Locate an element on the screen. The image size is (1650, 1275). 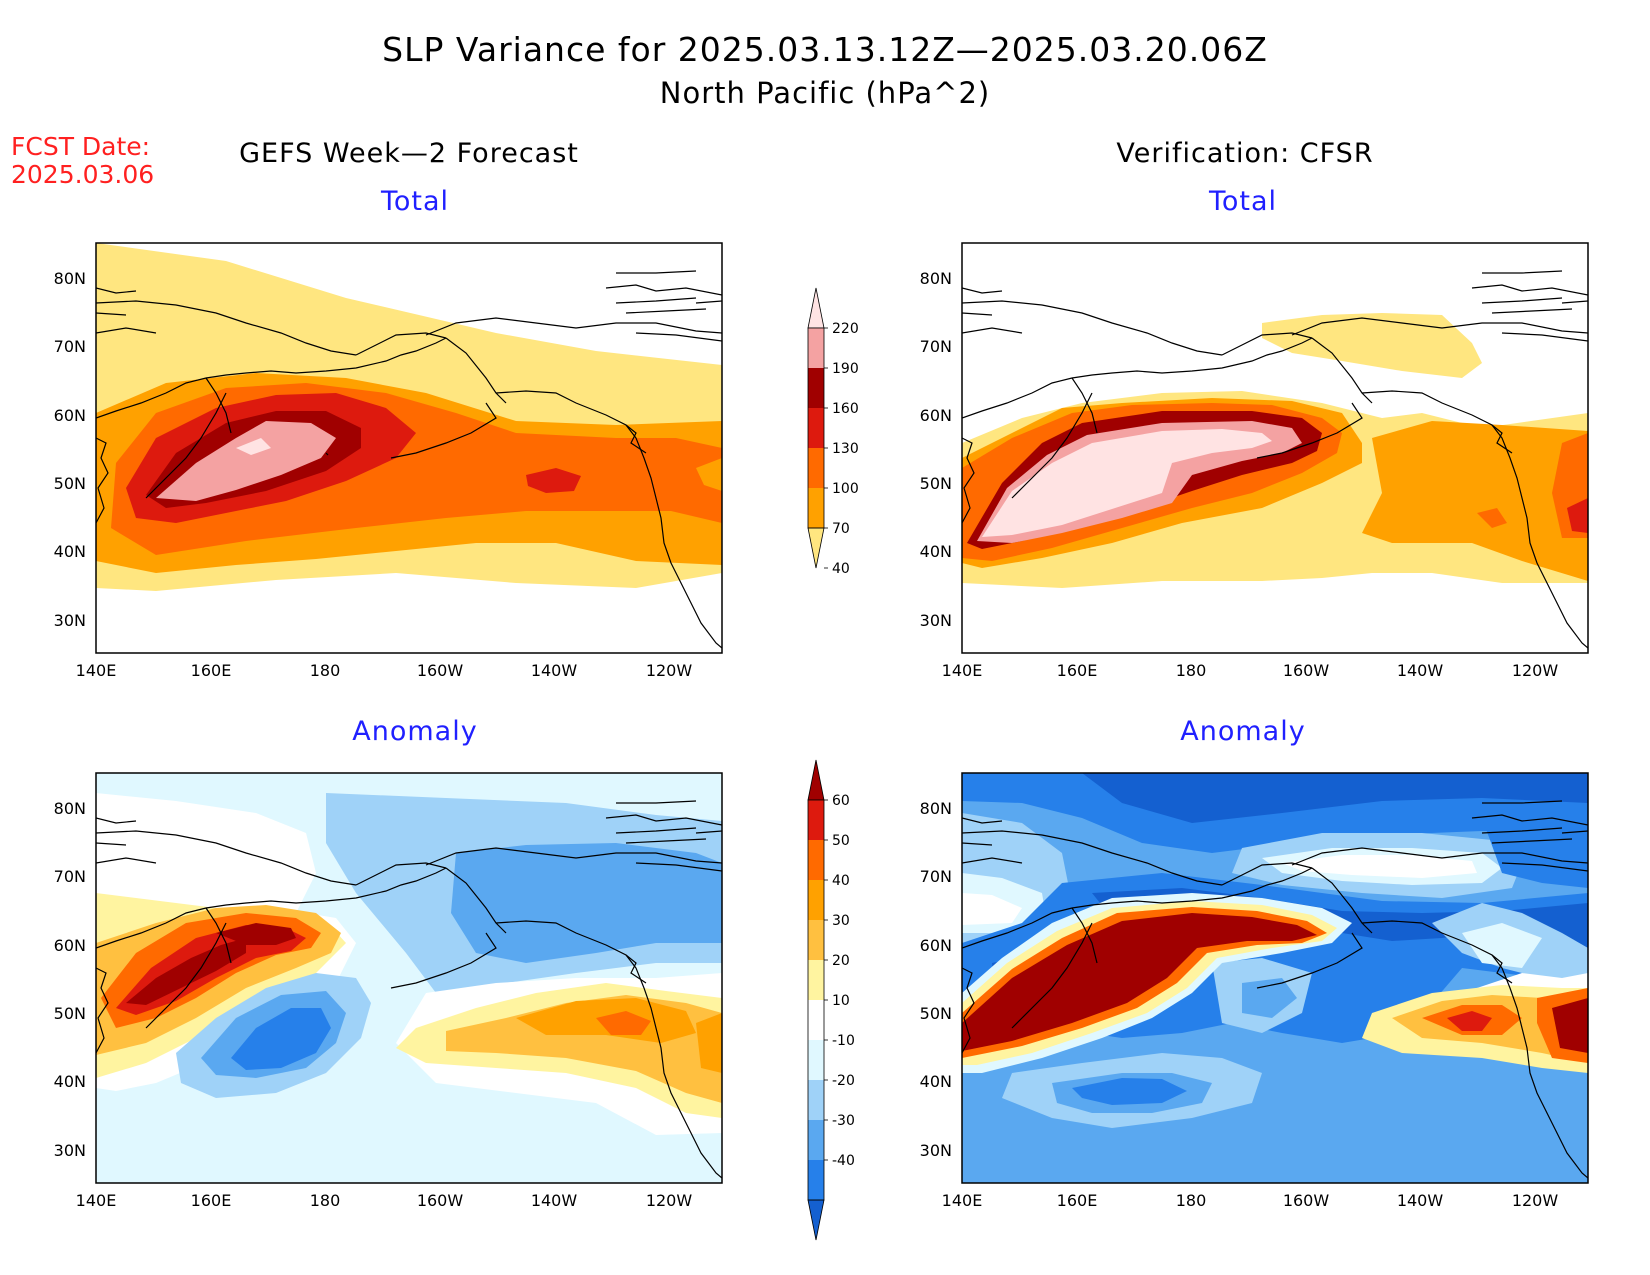
colorbar-total-tick-label: 190 is located at coordinates (845, 369).